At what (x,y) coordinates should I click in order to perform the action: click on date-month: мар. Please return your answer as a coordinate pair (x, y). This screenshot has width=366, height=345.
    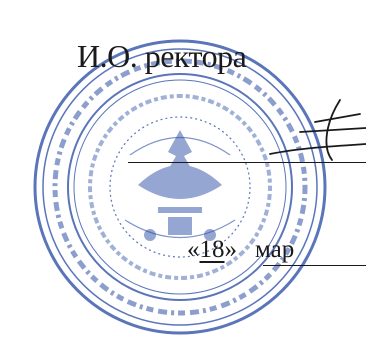
    Looking at the image, I should click on (275, 249).